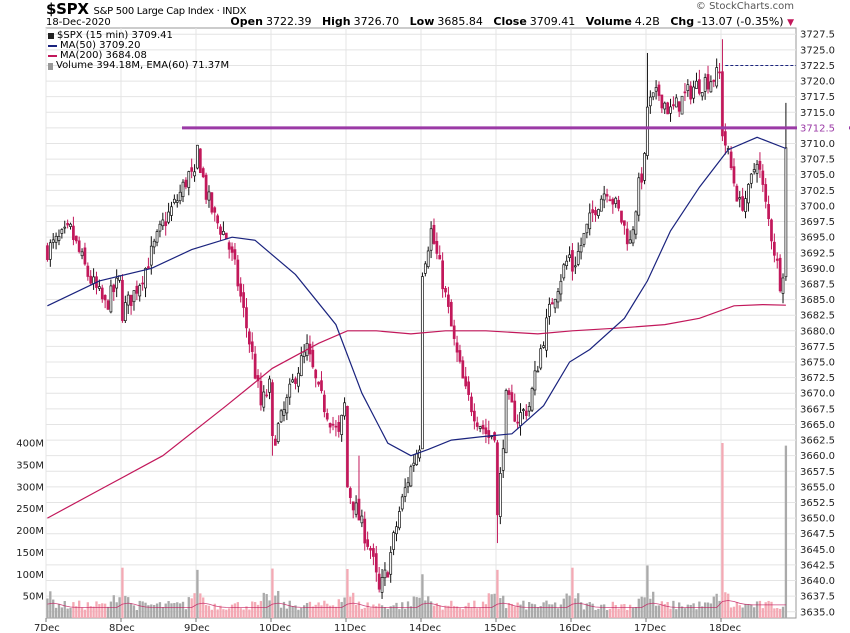  What do you see at coordinates (817, 394) in the screenshot?
I see `price-tick-label: 3670.0` at bounding box center [817, 394].